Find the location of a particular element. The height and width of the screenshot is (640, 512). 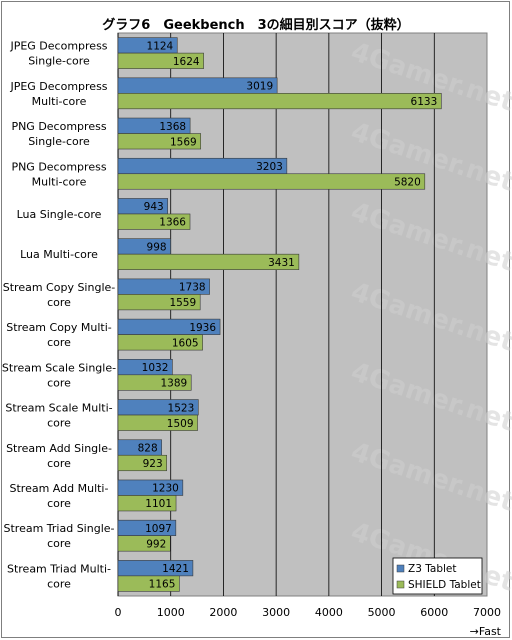

data-label: 1230 is located at coordinates (165, 489).